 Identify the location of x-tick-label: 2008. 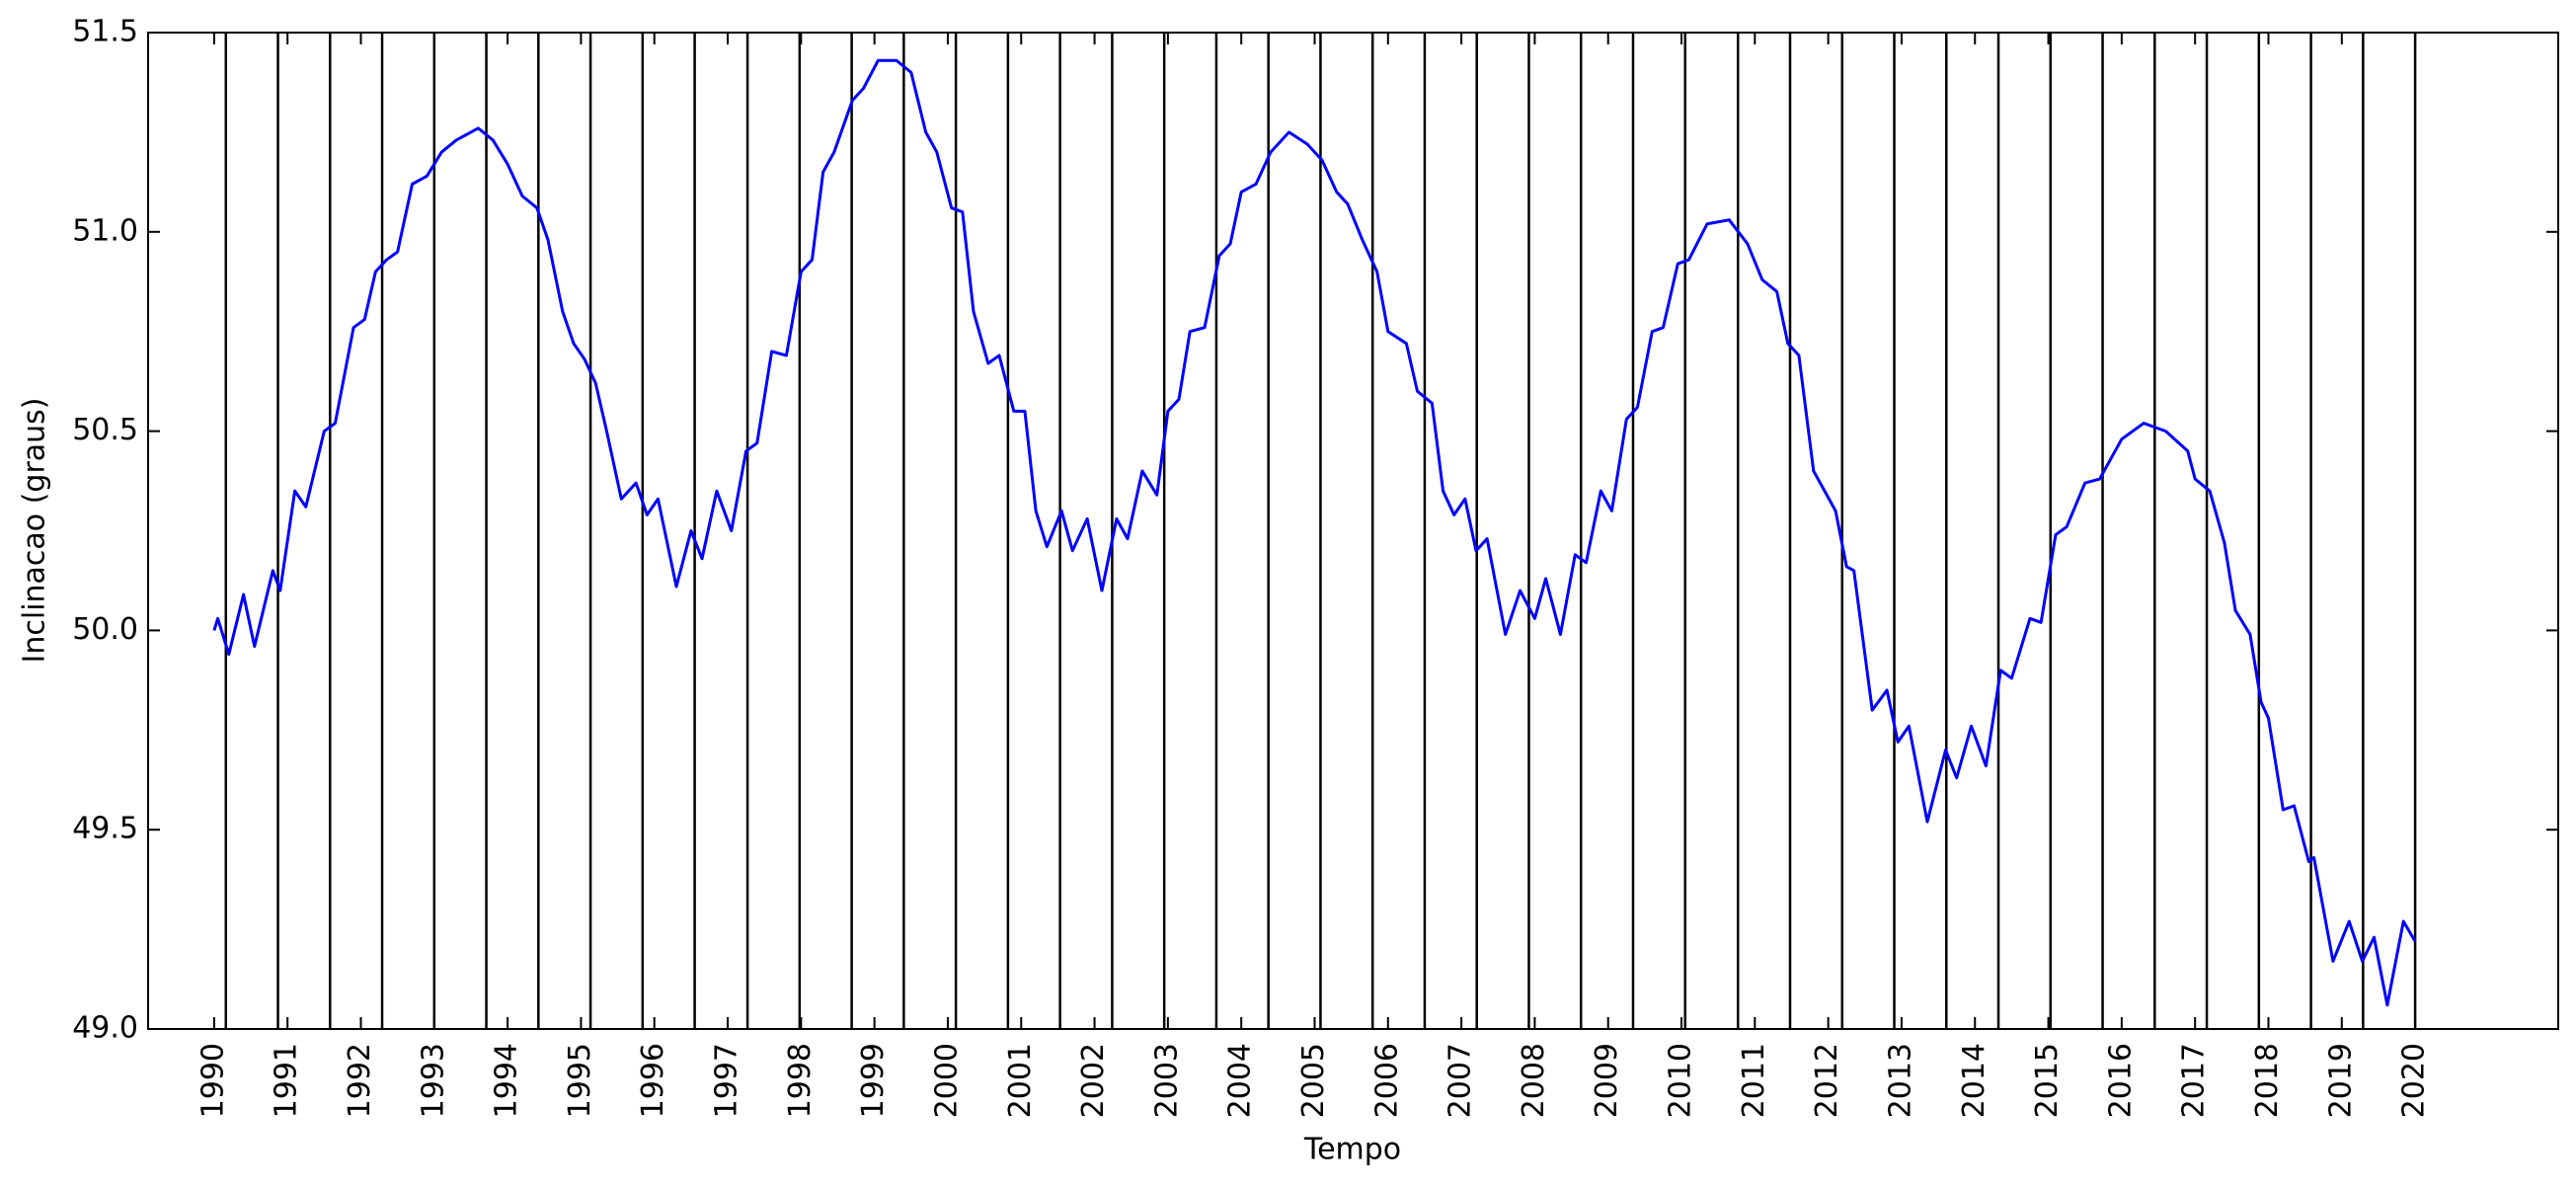
(1534, 1080).